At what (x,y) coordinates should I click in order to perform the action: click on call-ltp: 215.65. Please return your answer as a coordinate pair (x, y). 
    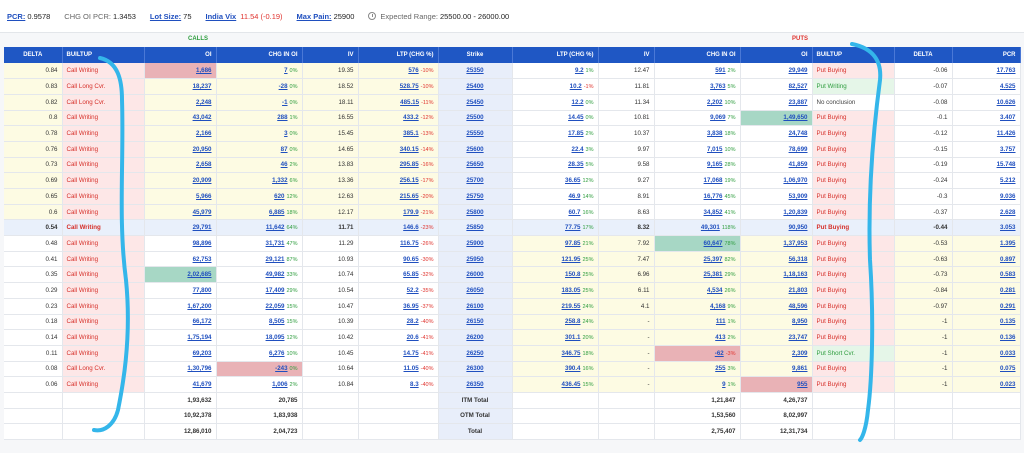
    Looking at the image, I should click on (409, 196).